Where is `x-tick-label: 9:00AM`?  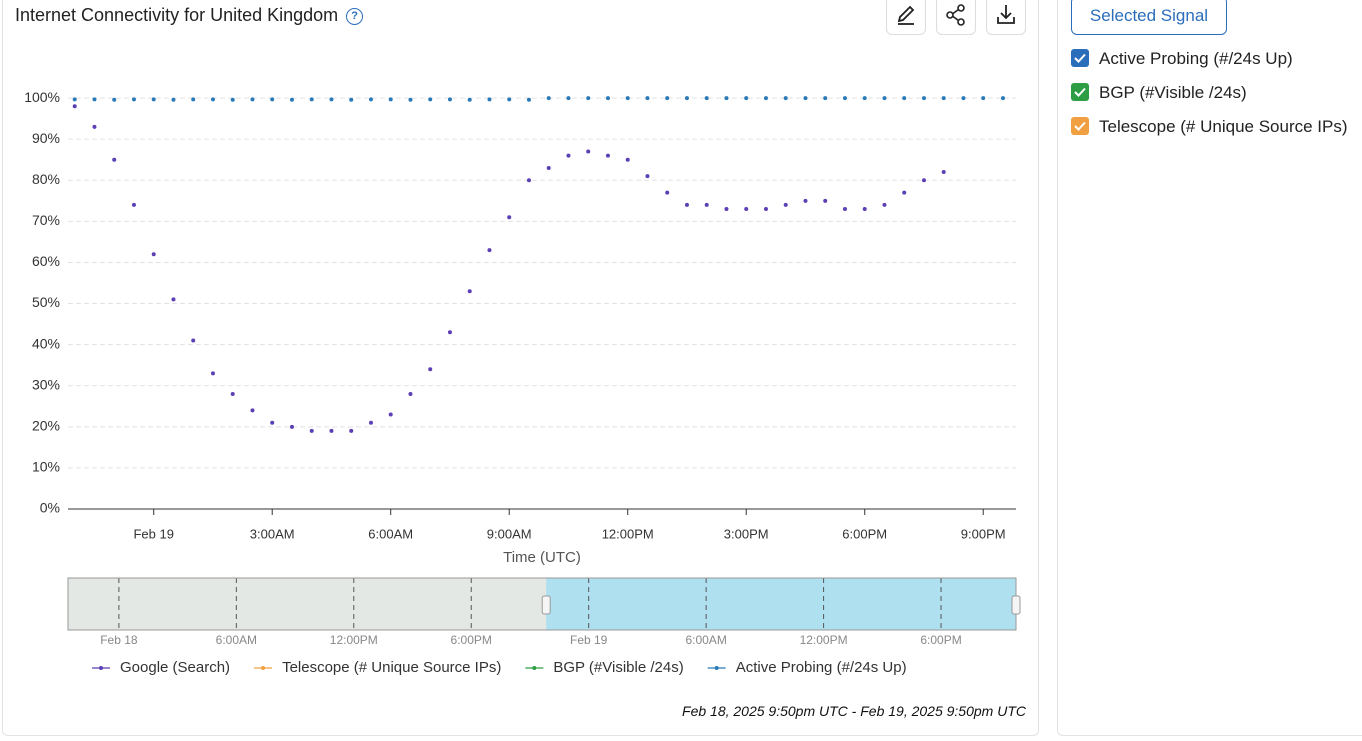 x-tick-label: 9:00AM is located at coordinates (509, 533).